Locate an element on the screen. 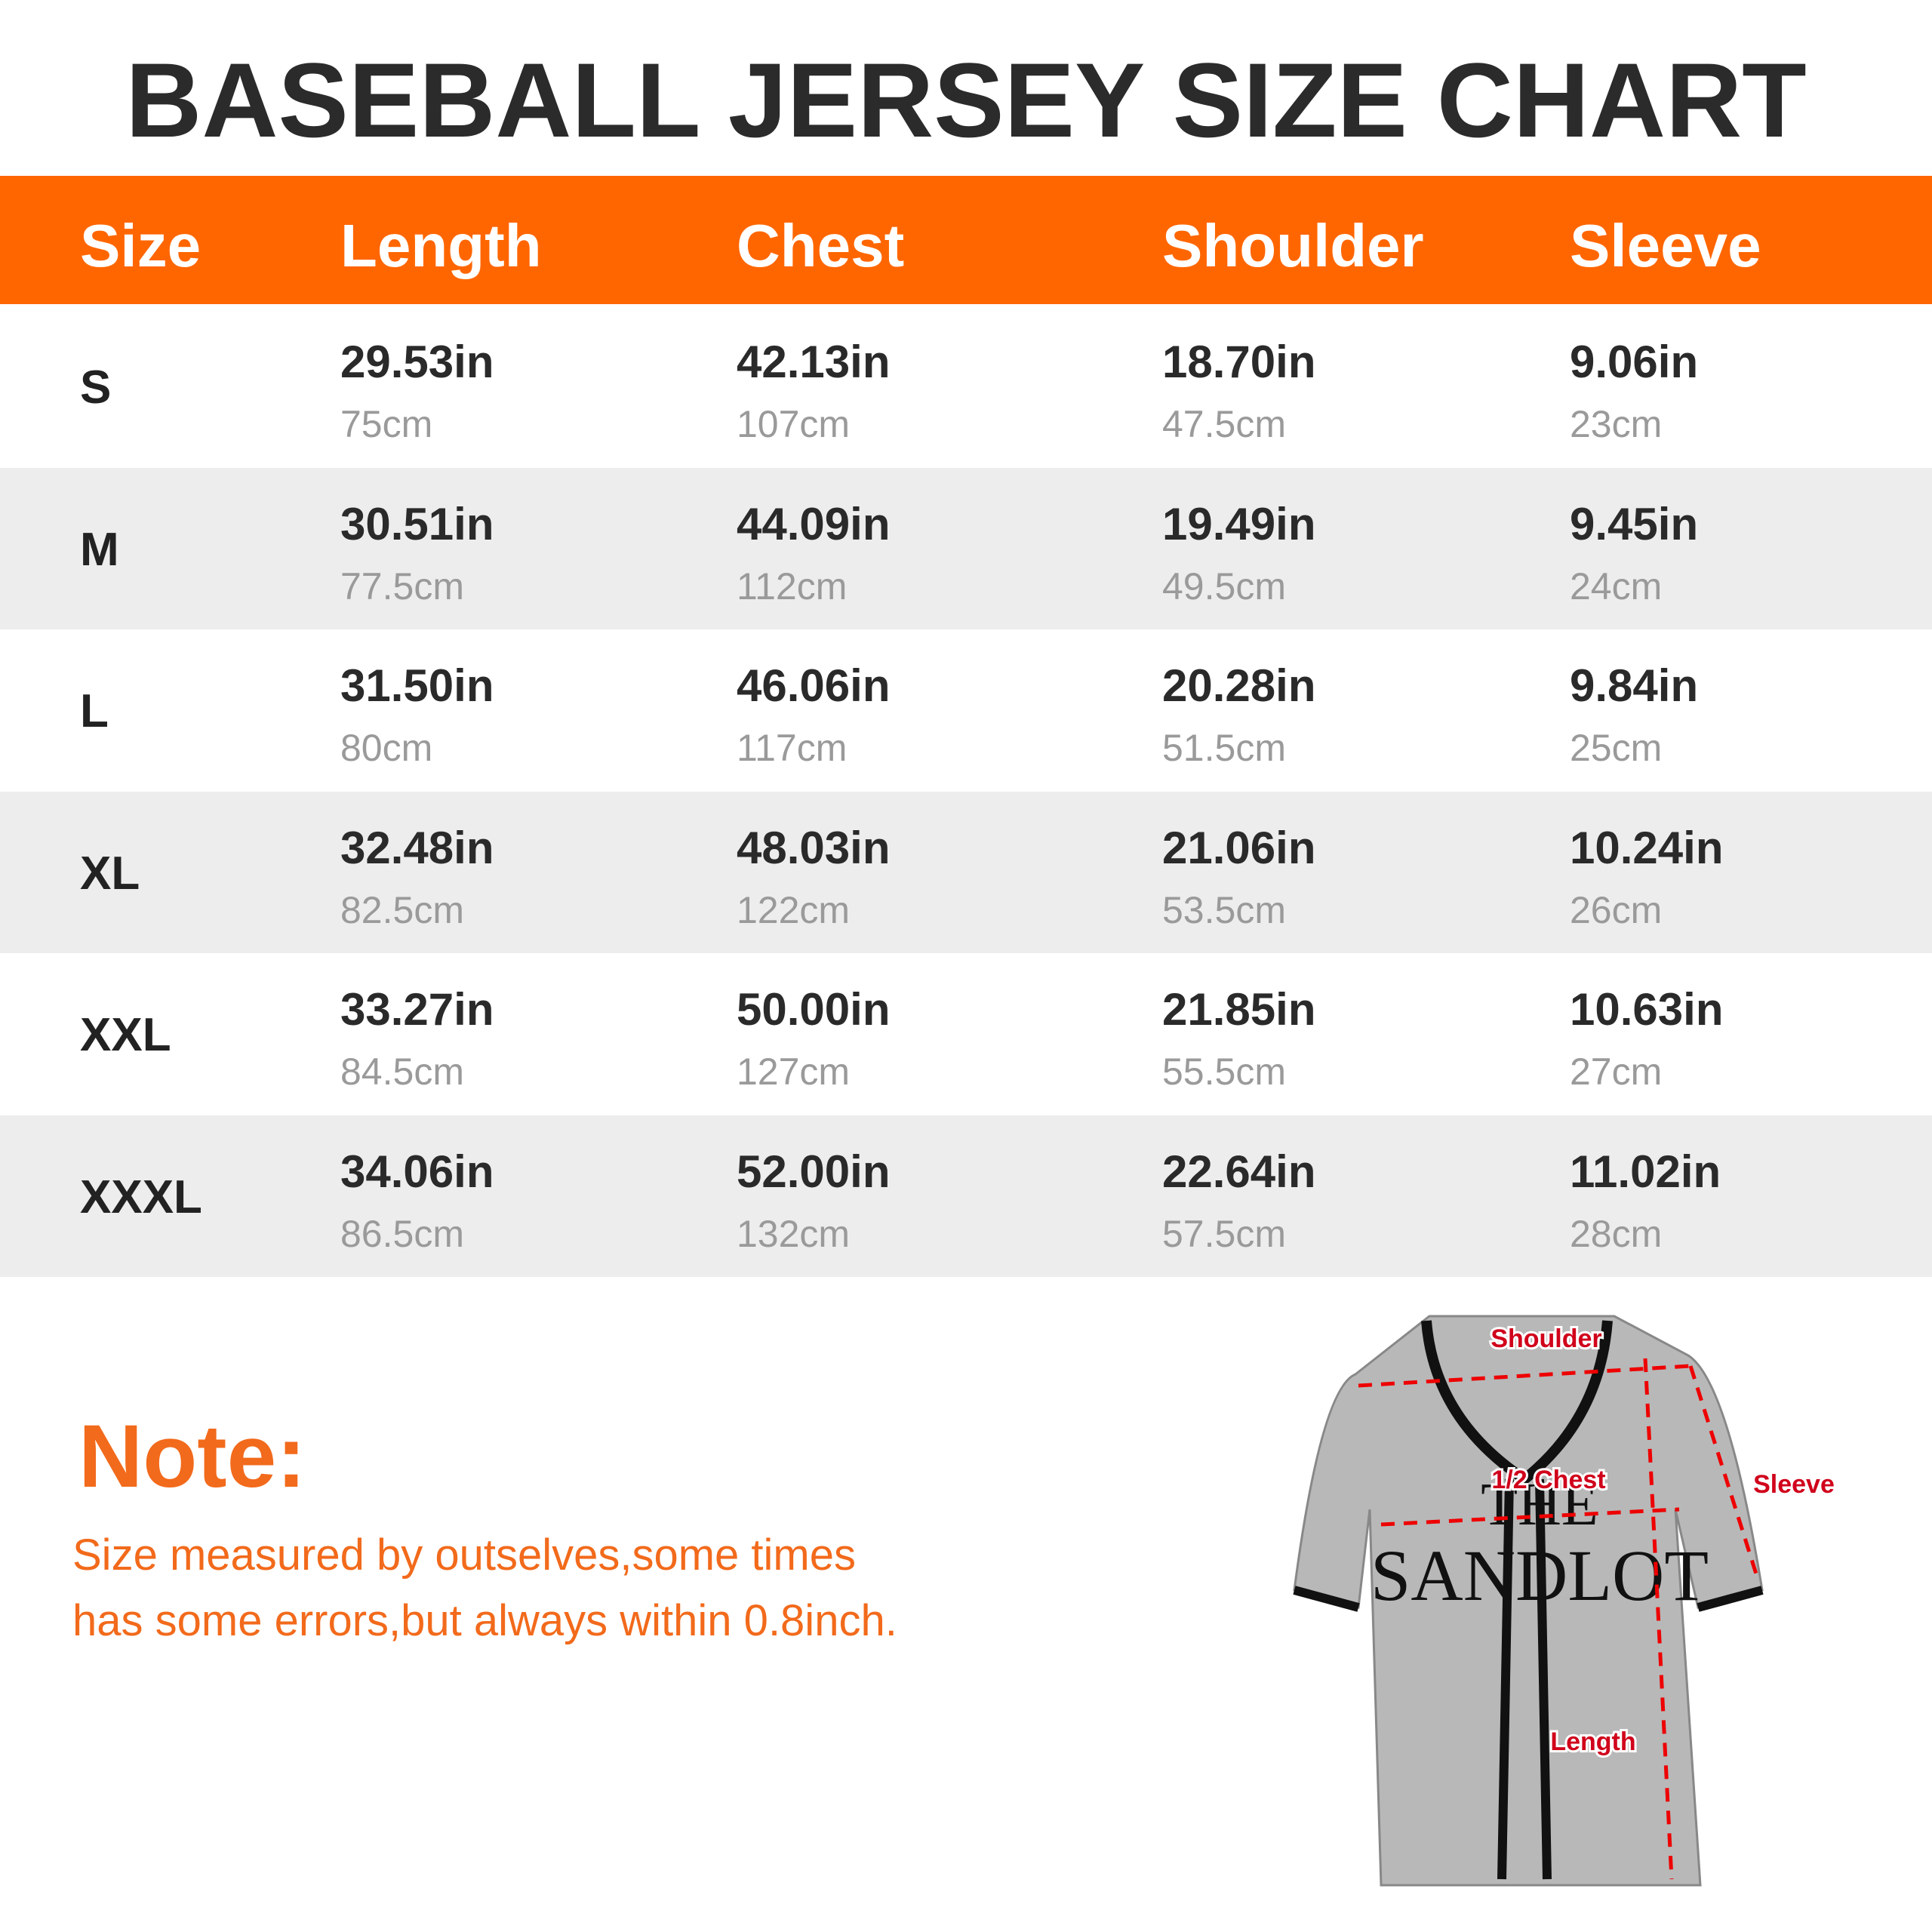 The height and width of the screenshot is (1932, 1932). inch-value: 10.63in is located at coordinates (1647, 1009).